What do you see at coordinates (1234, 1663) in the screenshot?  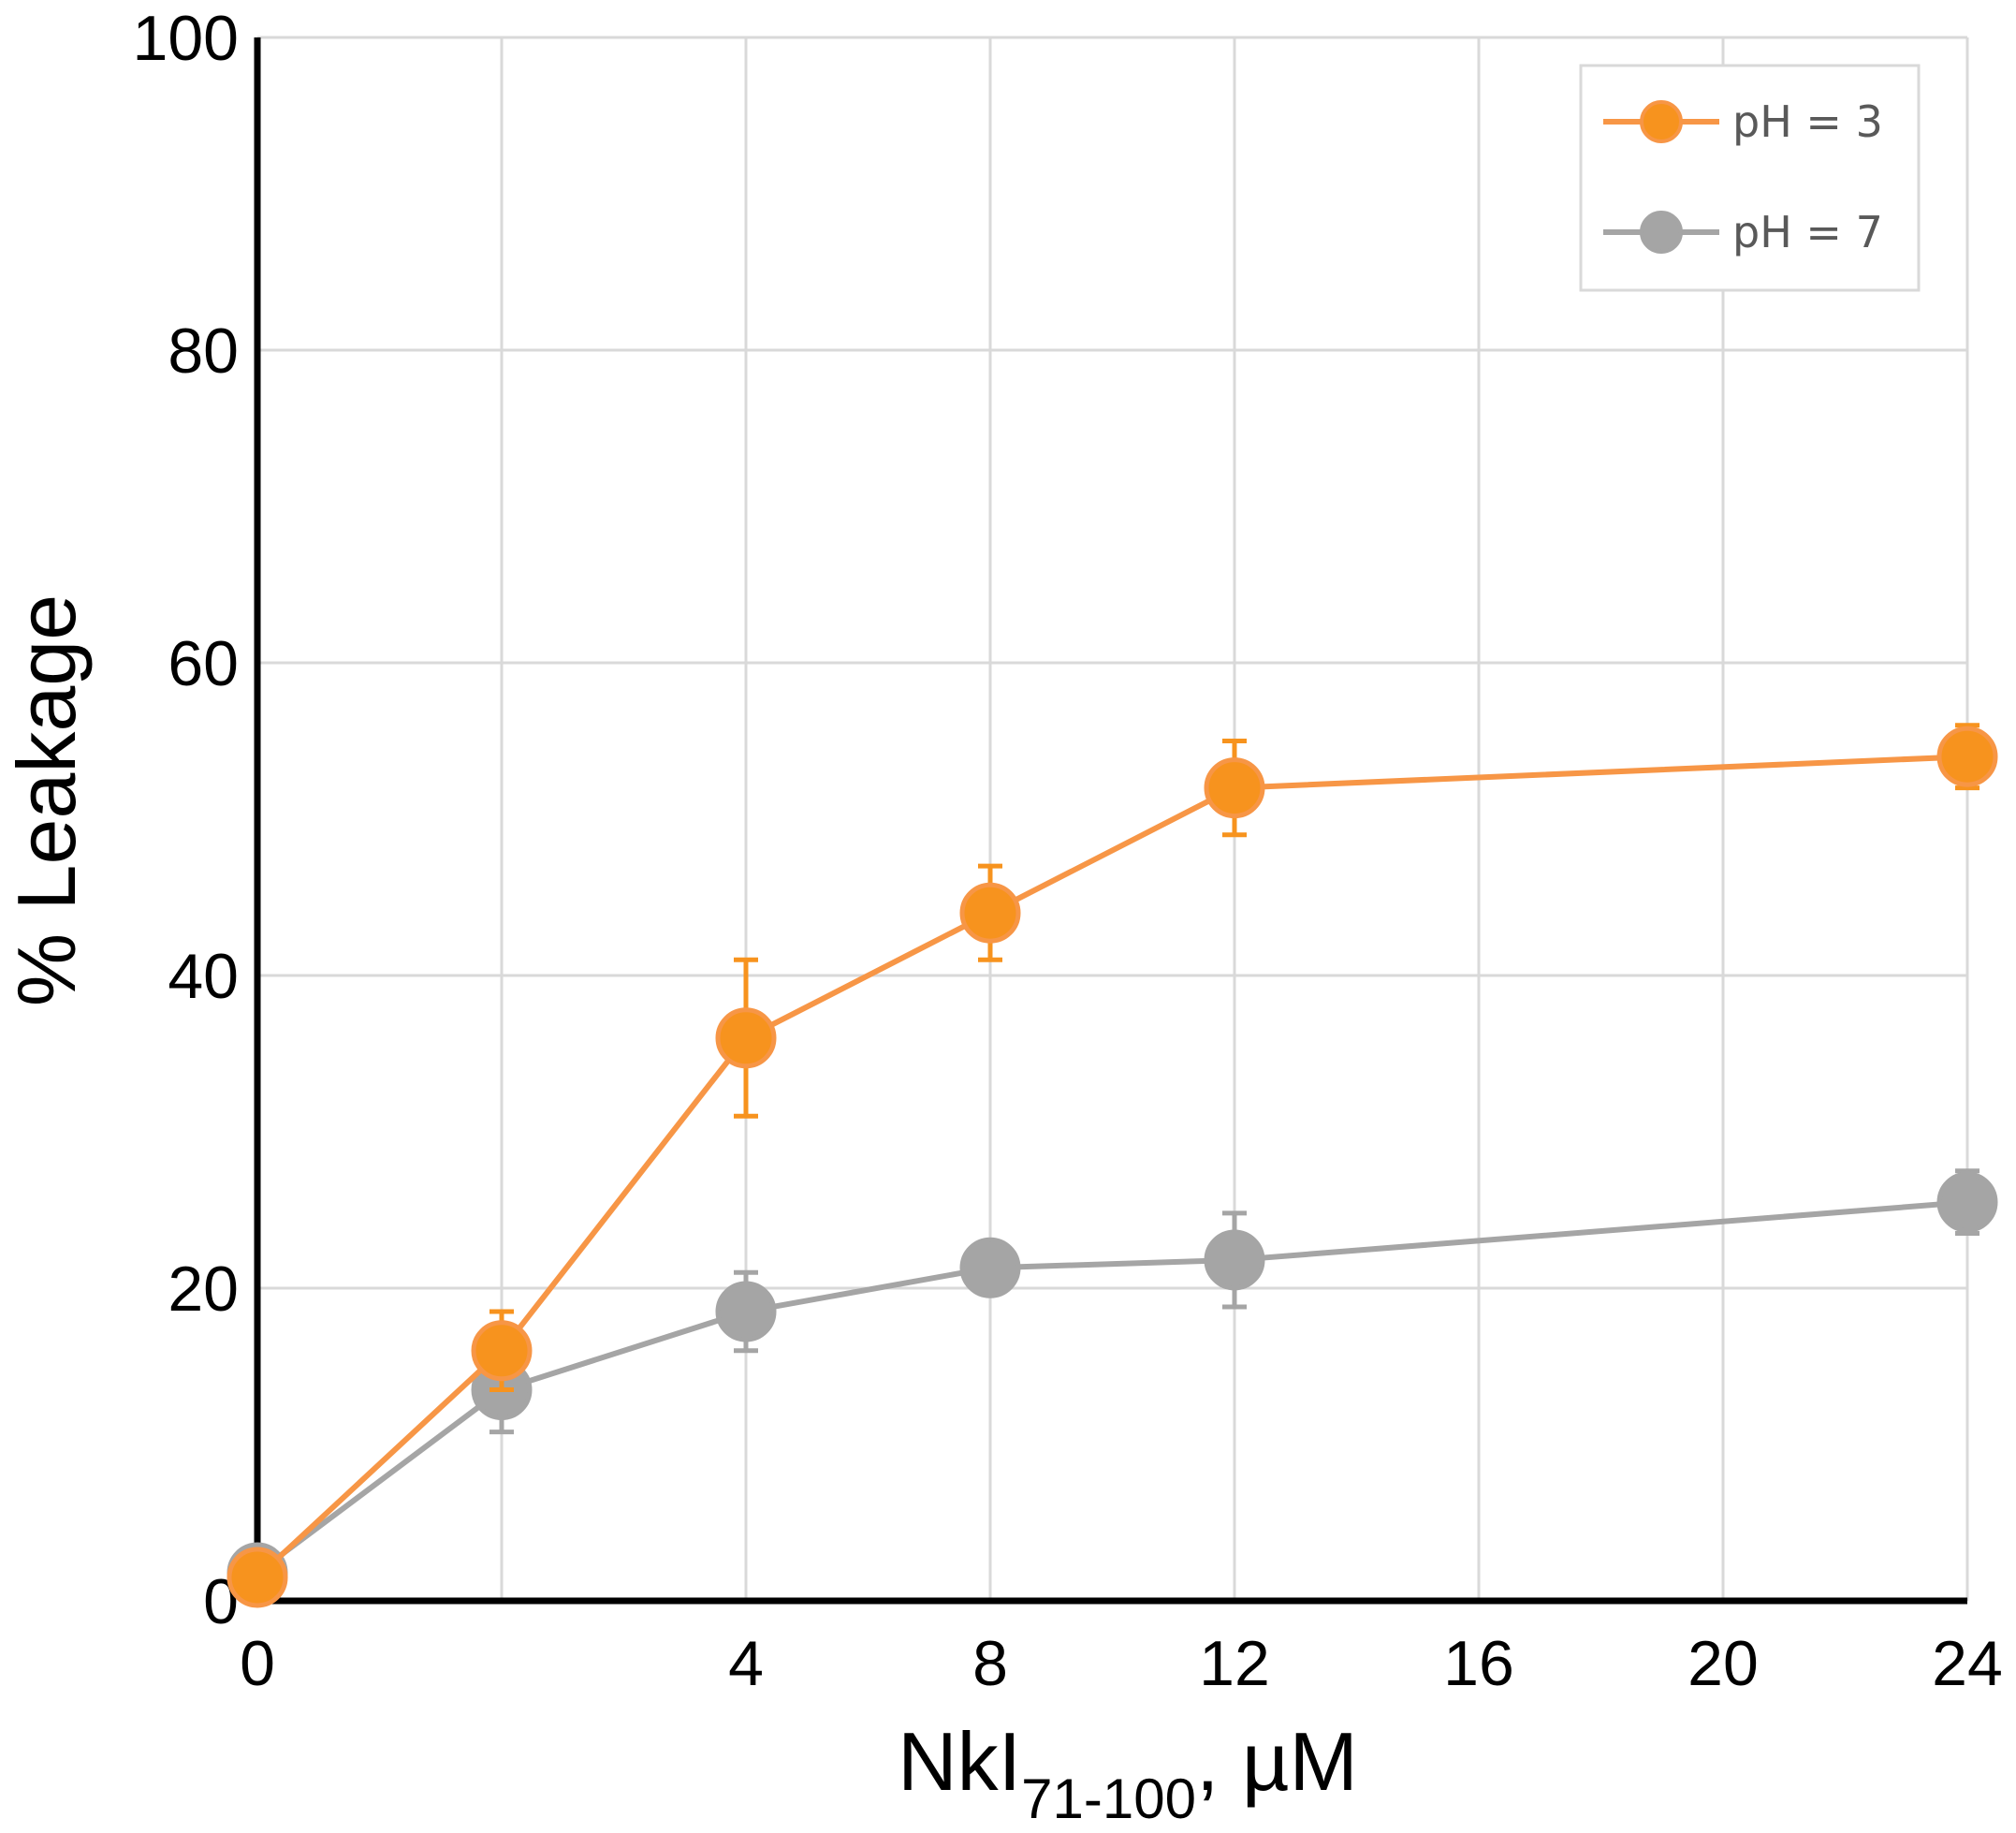 I see `x-tick-label: 12` at bounding box center [1234, 1663].